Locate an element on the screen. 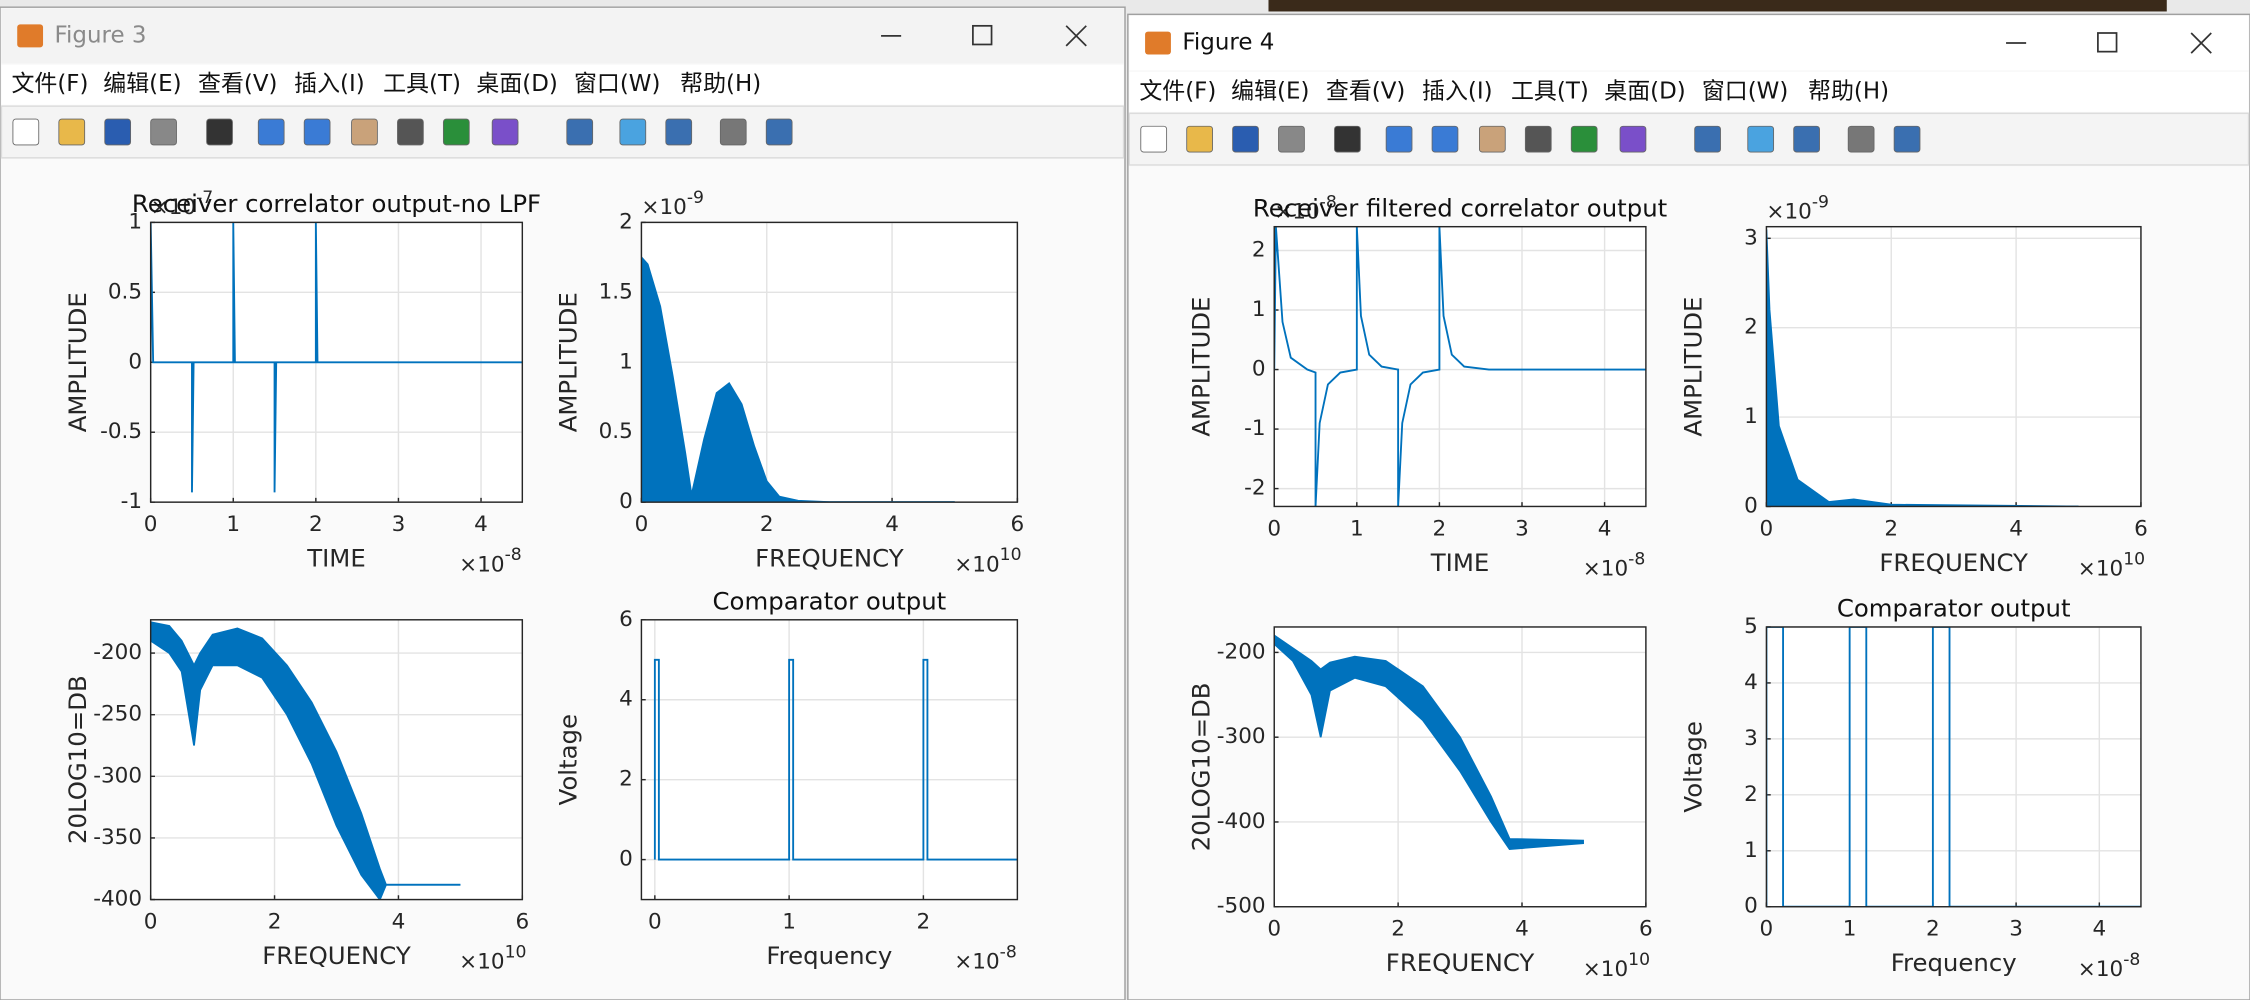 Image resolution: width=2250 pixels, height=1000 pixels. y-tick-label: -300 is located at coordinates (117, 775).